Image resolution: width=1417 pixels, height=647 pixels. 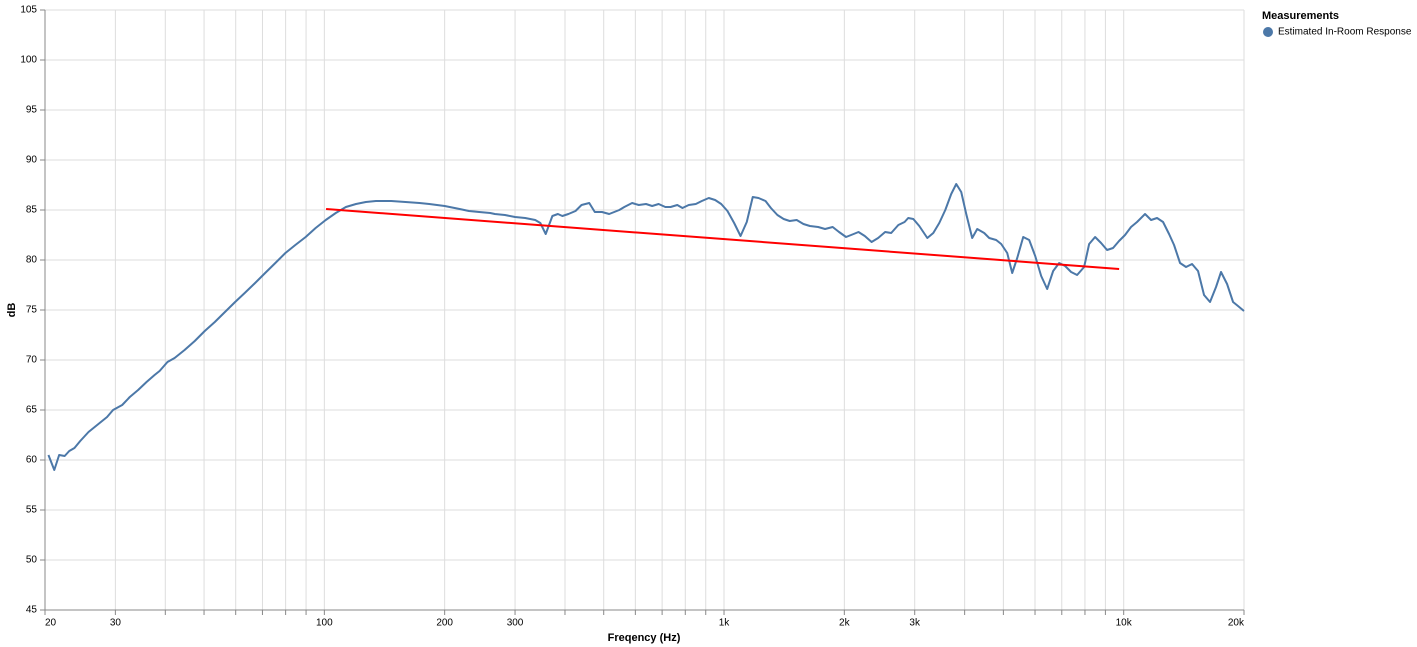 What do you see at coordinates (324, 623) in the screenshot?
I see `x-tick-label: 100` at bounding box center [324, 623].